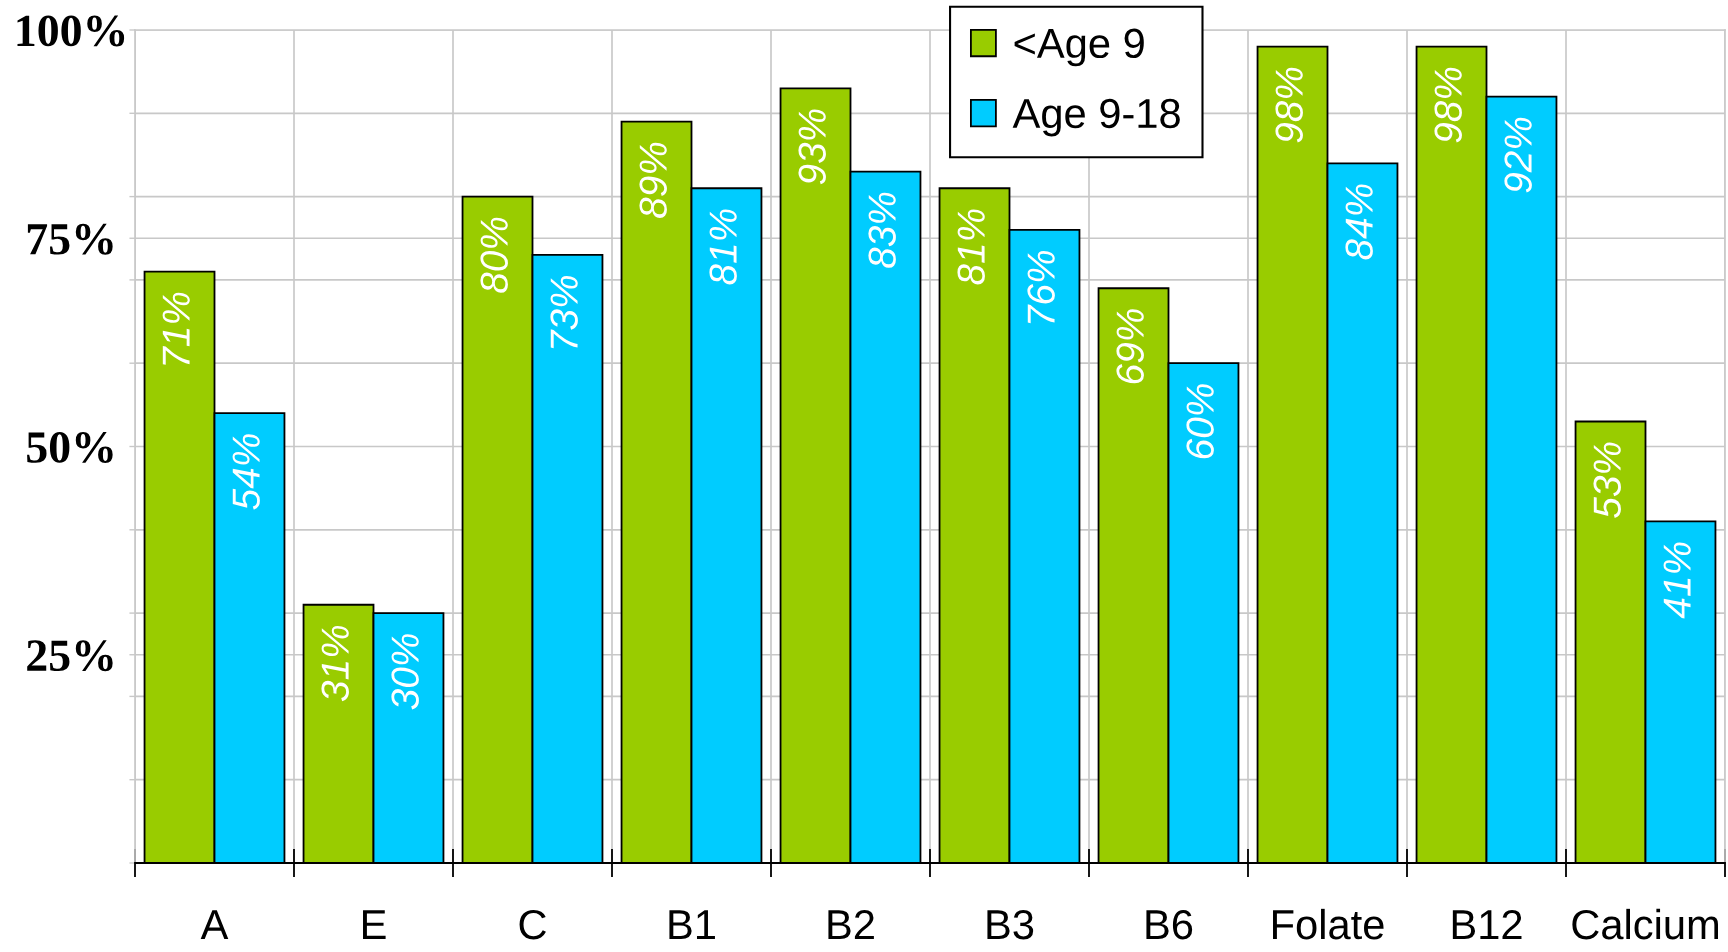  What do you see at coordinates (882, 230) in the screenshot?
I see `data-label: 83%` at bounding box center [882, 230].